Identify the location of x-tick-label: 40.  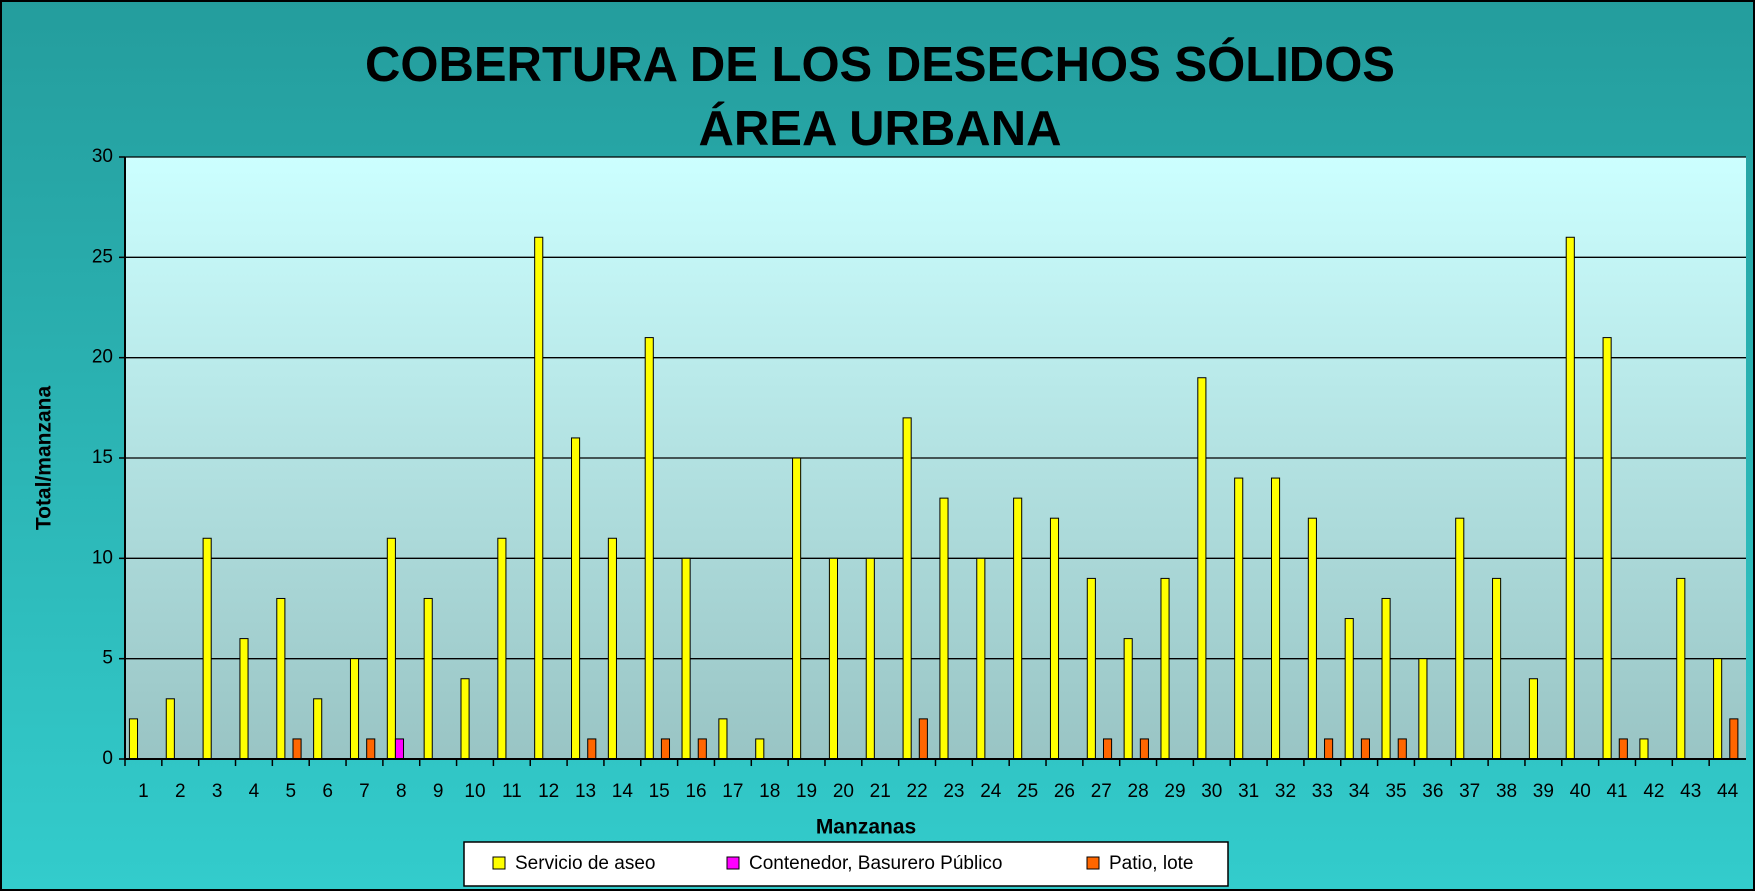
(1580, 791).